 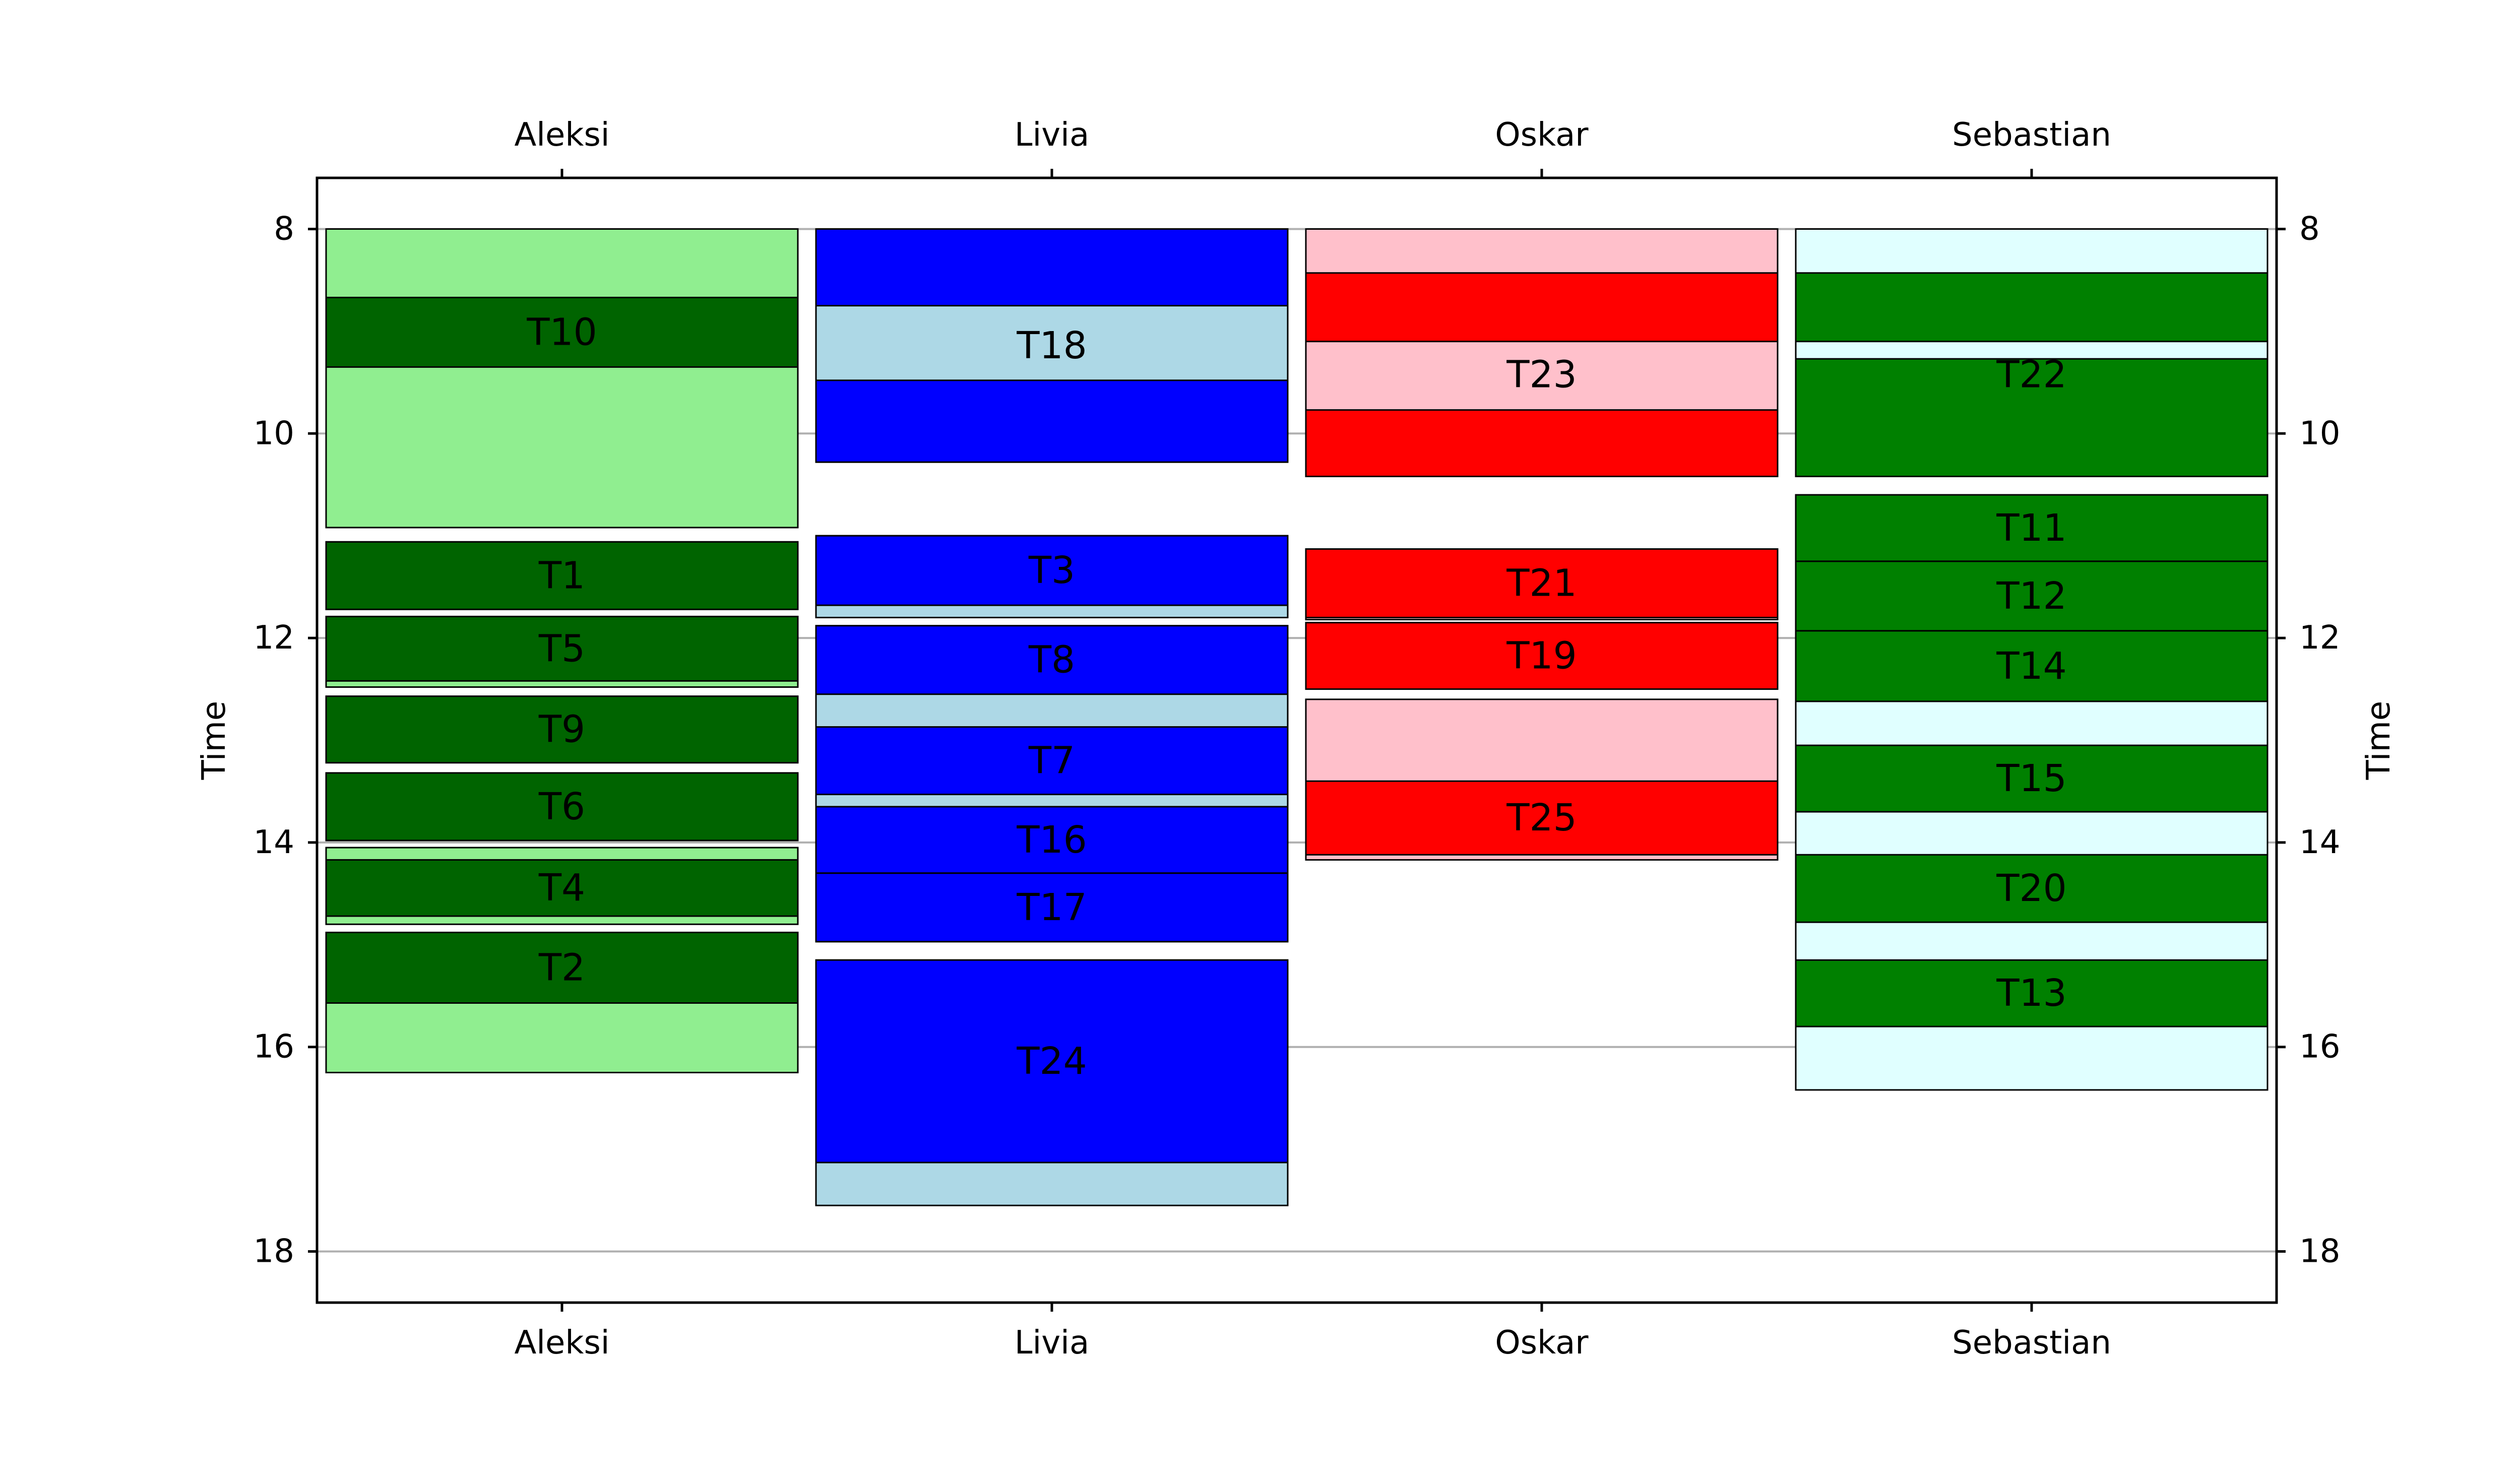 I want to click on task-t21-label: T21, so click(x=1541, y=584).